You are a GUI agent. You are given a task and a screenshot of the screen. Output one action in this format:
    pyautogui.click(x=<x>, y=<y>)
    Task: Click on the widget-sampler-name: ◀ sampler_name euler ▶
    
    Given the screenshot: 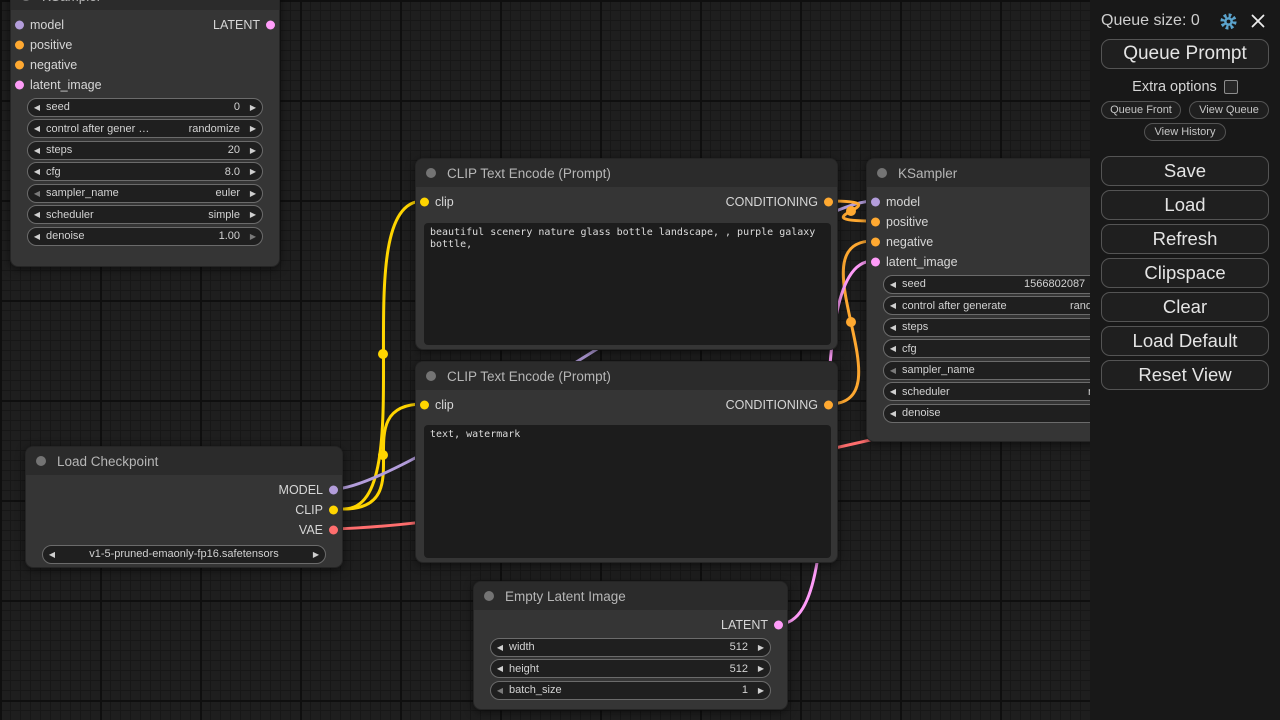 What is the action you would take?
    pyautogui.click(x=145, y=193)
    